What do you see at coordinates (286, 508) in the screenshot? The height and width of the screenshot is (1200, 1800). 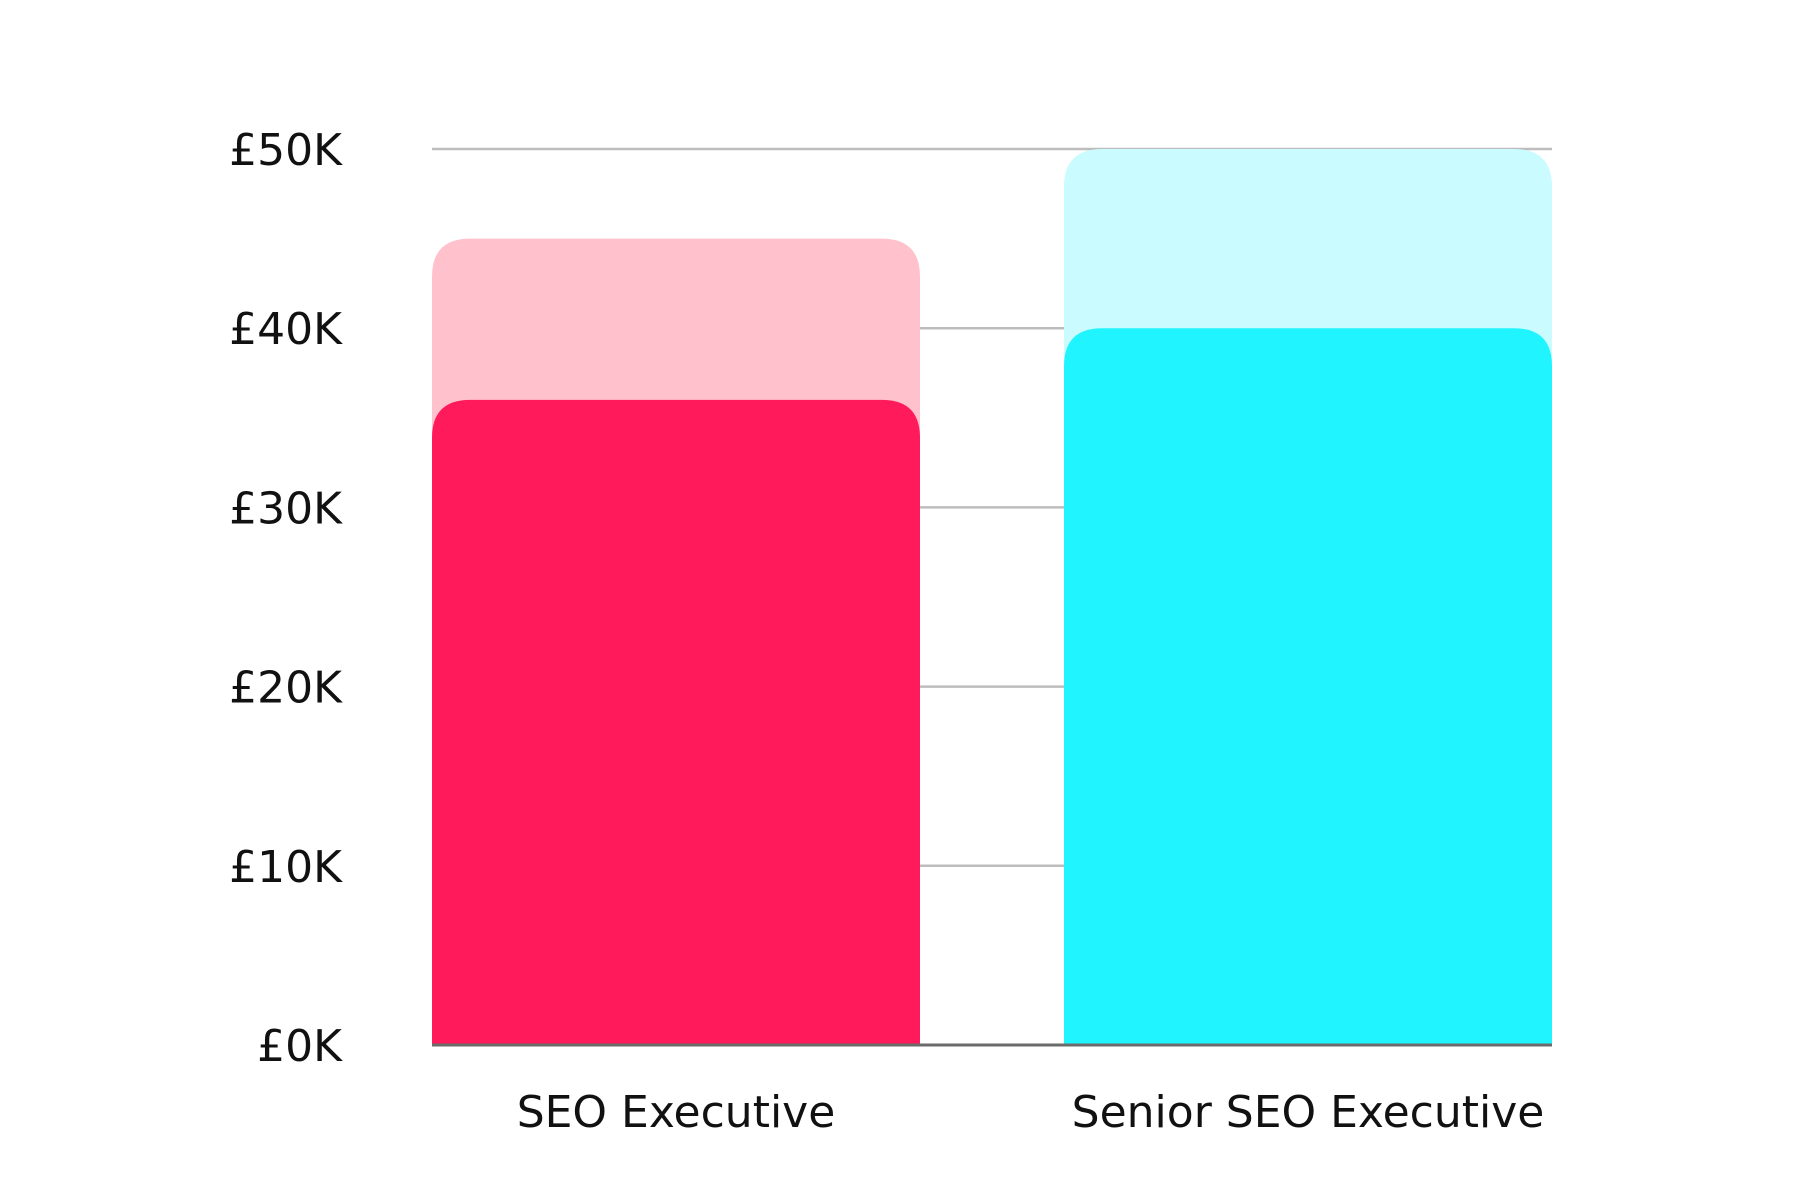 I see `y-tick-label: £30K` at bounding box center [286, 508].